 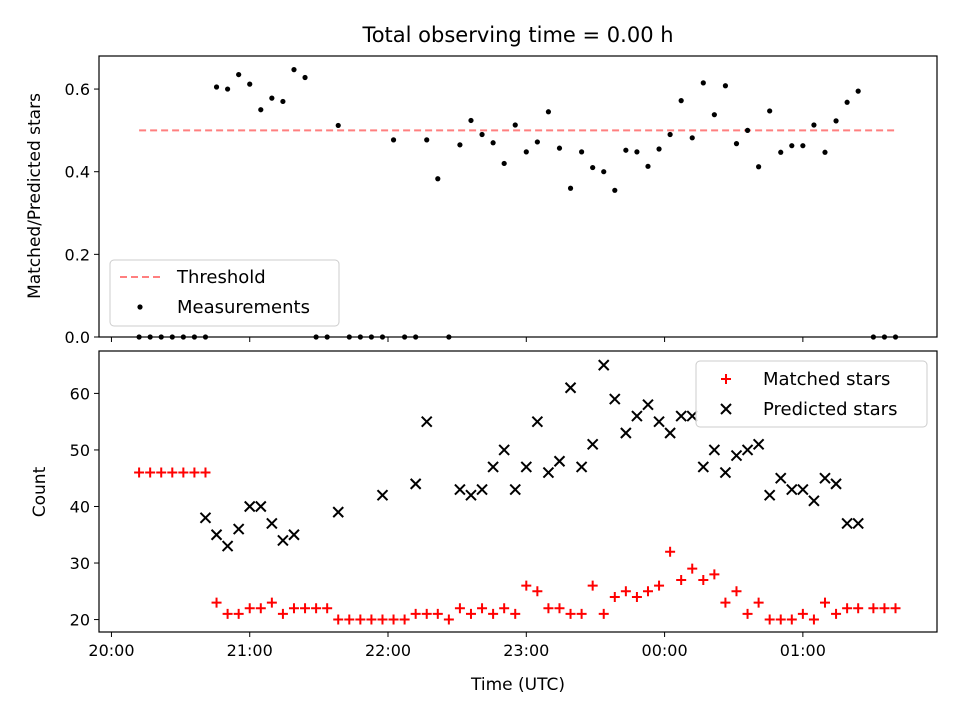 I want to click on y-tick-label: 40, so click(x=80, y=506).